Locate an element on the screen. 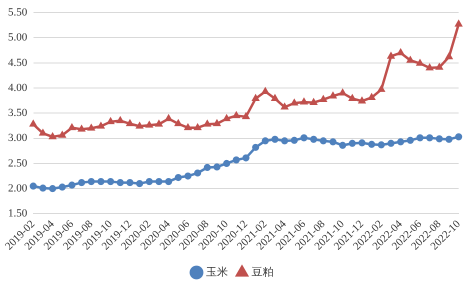 The image size is (472, 288). y-tick-label: 4.00 is located at coordinates (18, 88).